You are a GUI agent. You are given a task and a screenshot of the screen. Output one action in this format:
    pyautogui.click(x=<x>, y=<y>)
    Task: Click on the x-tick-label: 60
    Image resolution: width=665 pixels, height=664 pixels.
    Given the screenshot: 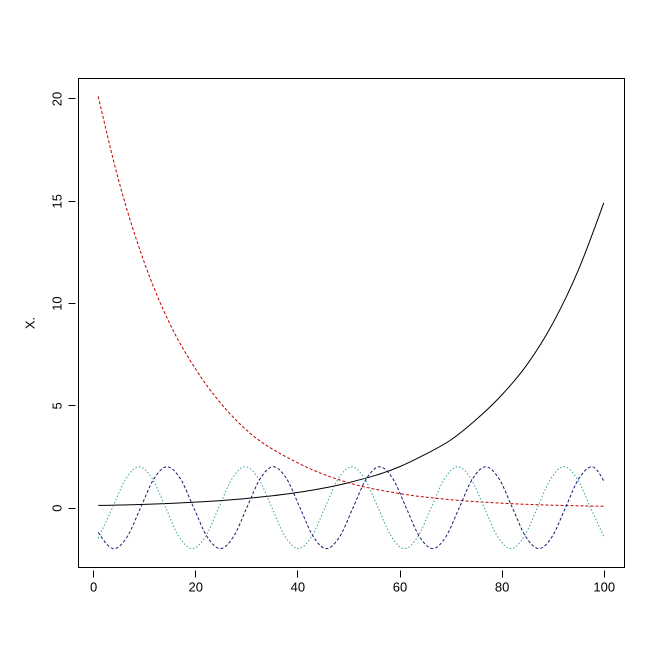 What is the action you would take?
    pyautogui.click(x=400, y=587)
    